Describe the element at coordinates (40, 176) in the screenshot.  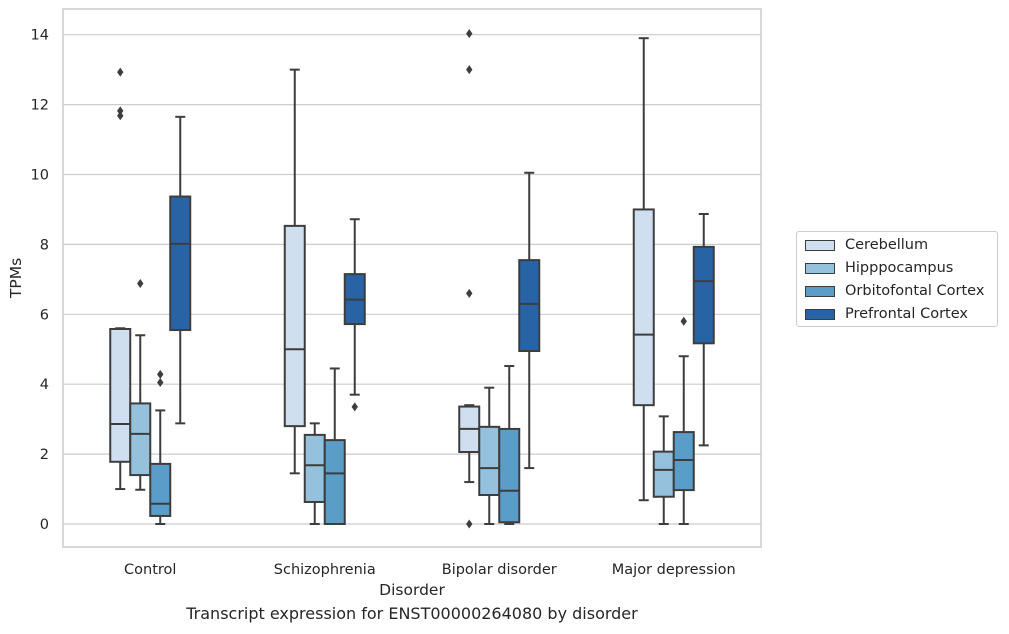
I see `y-tick-label: 10` at that location.